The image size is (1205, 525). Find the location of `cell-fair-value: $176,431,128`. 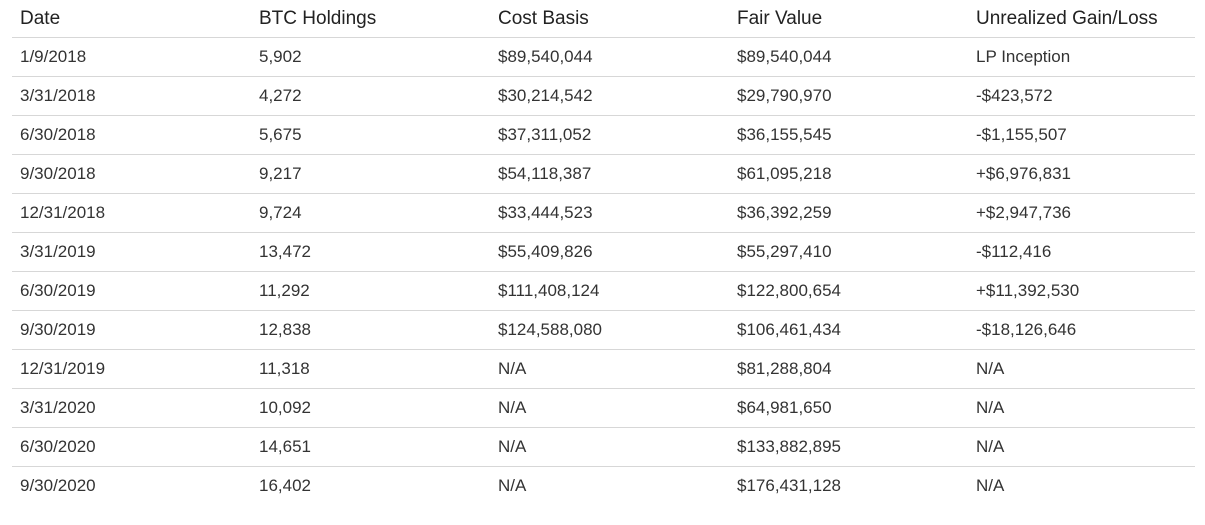

cell-fair-value: $176,431,128 is located at coordinates (789, 485).